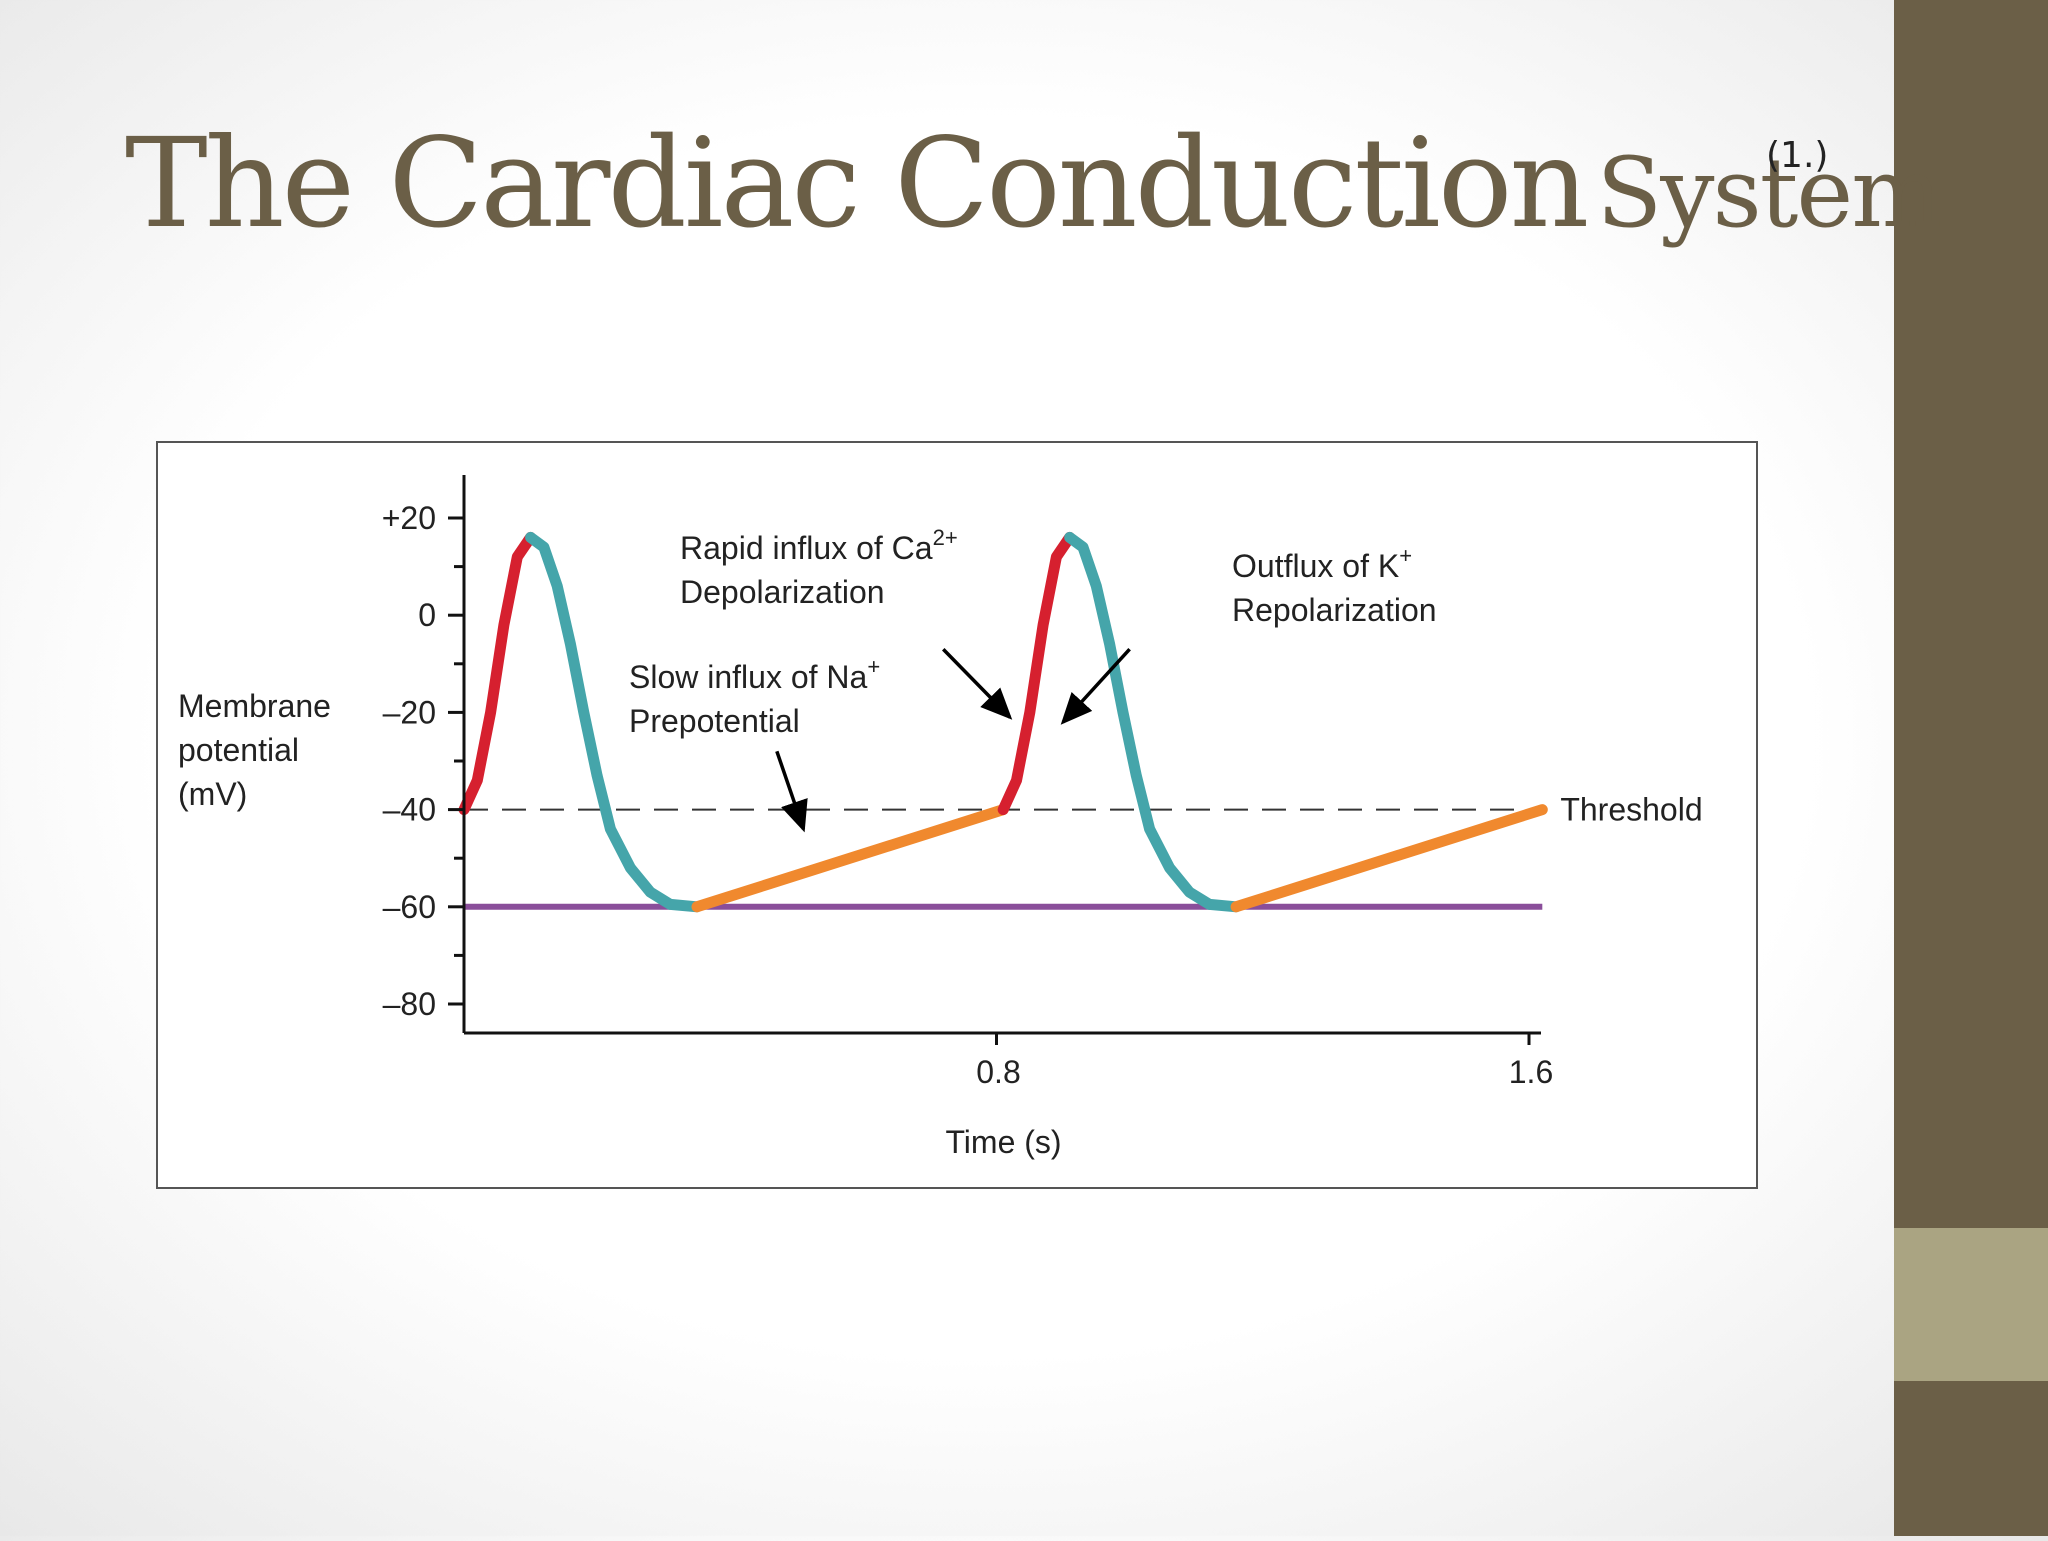  I want to click on threshold-label: Threshold, so click(1631, 810).